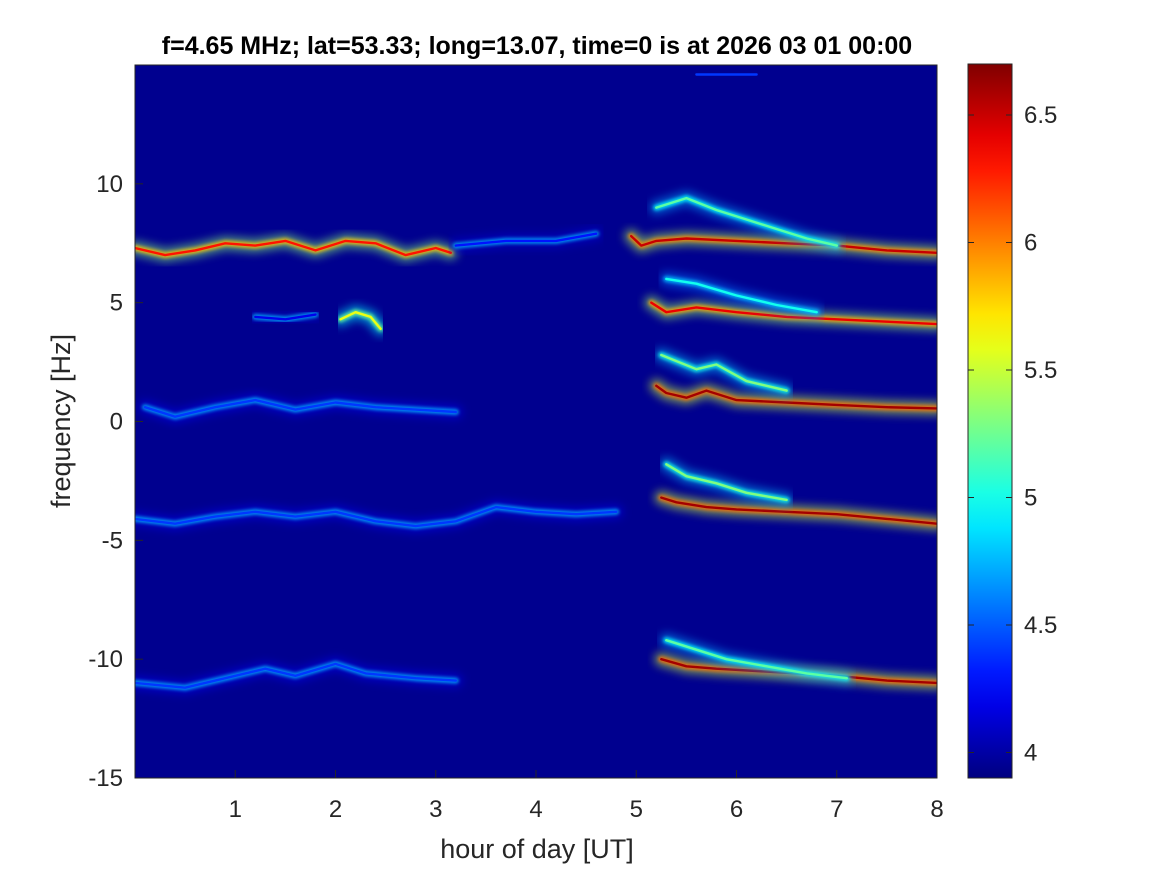 The image size is (1167, 875). I want to click on colorbar-ticks: 4 4.5 5 5.5 6 6.5, so click(1012, 434).